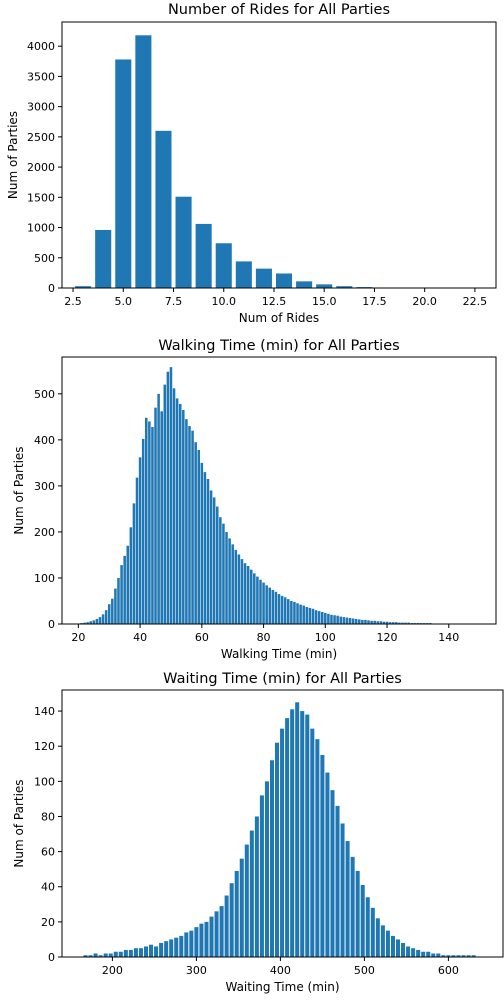  What do you see at coordinates (280, 970) in the screenshot?
I see `x-tick-label: 400` at bounding box center [280, 970].